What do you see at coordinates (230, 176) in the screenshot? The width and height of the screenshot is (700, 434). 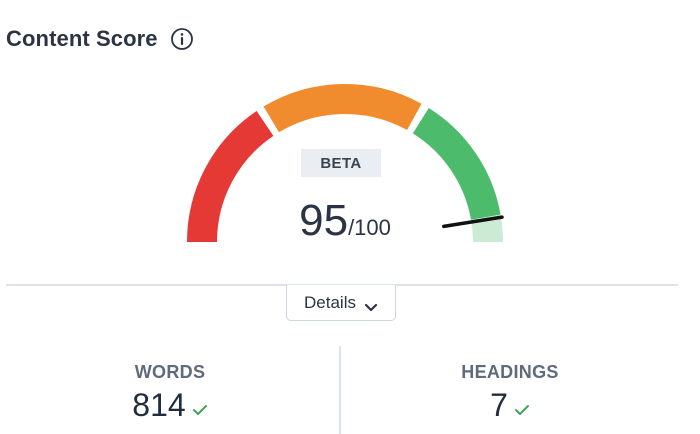 I see `gauge-segment-low` at bounding box center [230, 176].